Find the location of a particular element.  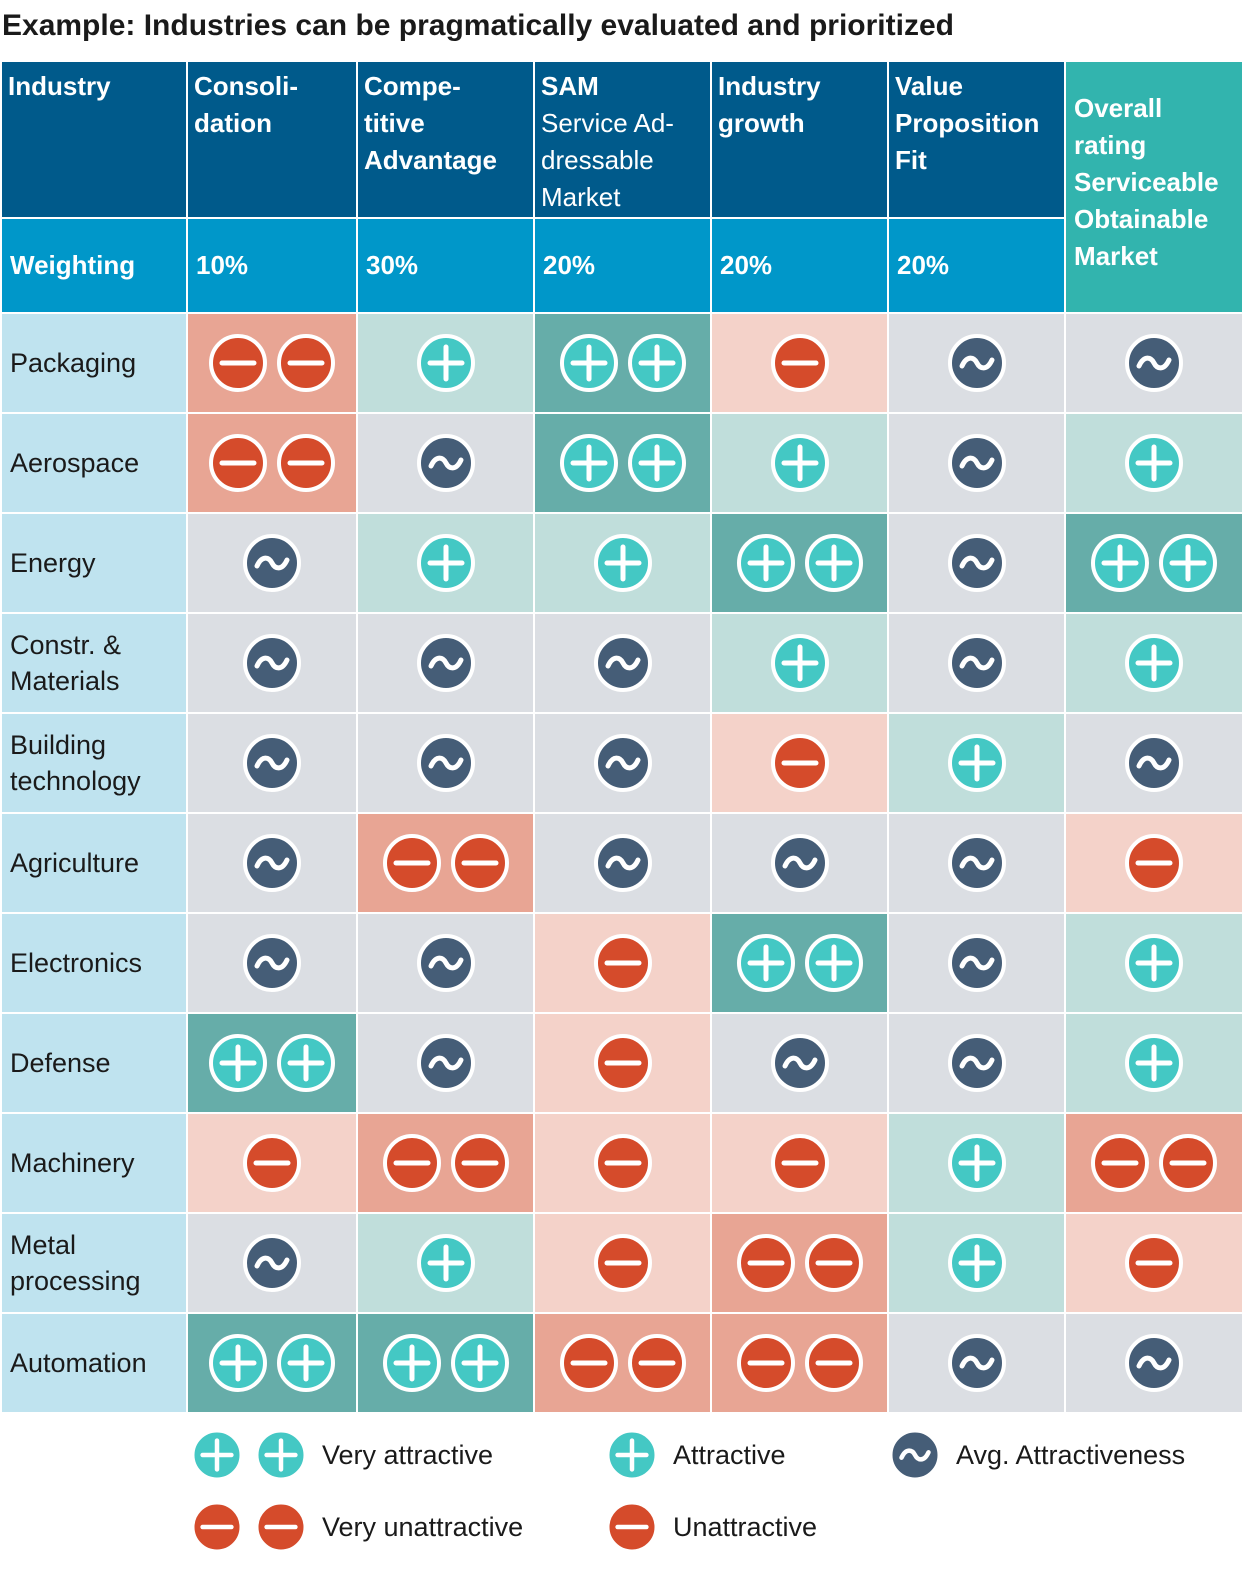

legend-label: Unattractive is located at coordinates (745, 1526).